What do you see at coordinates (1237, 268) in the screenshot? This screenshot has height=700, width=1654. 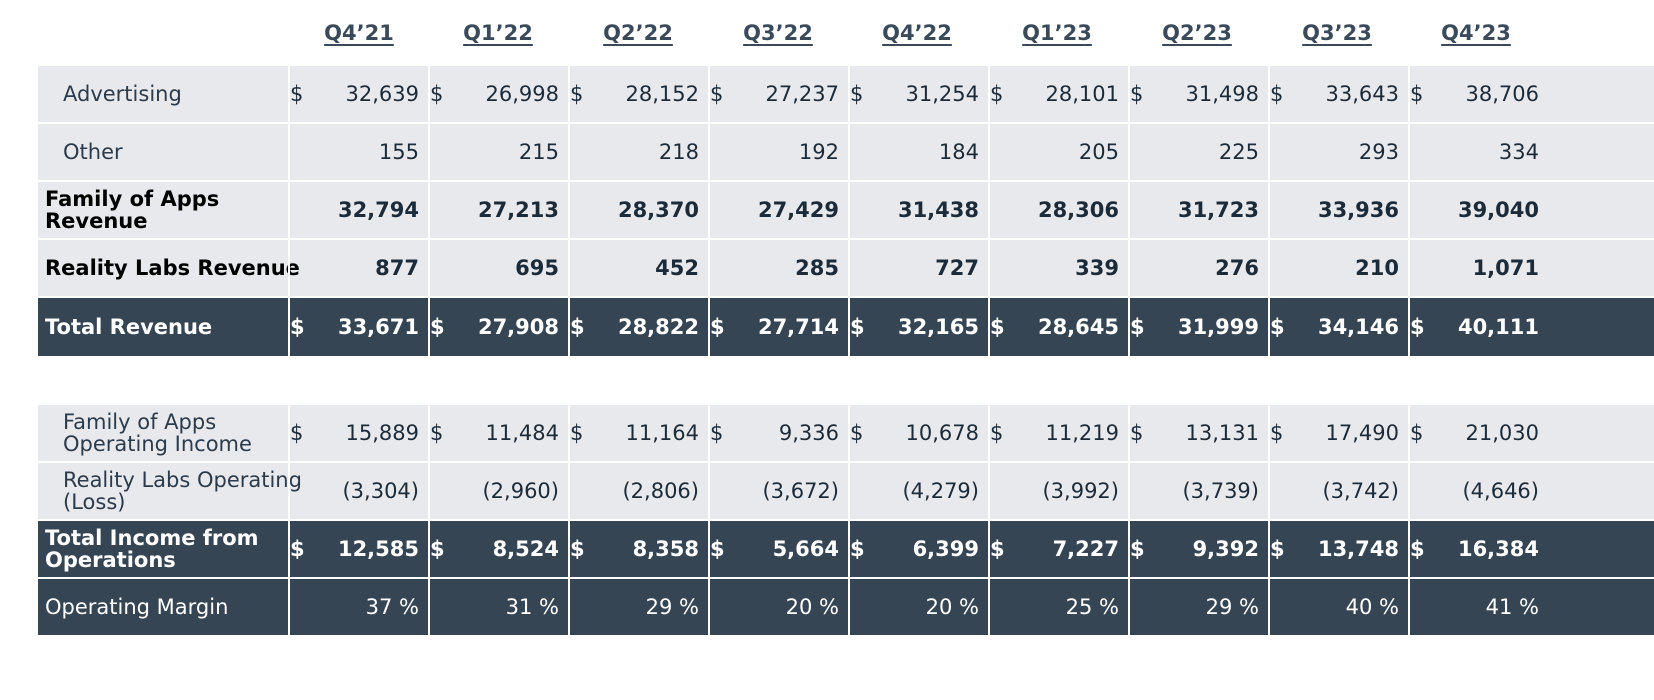 I see `cell-value: 276` at bounding box center [1237, 268].